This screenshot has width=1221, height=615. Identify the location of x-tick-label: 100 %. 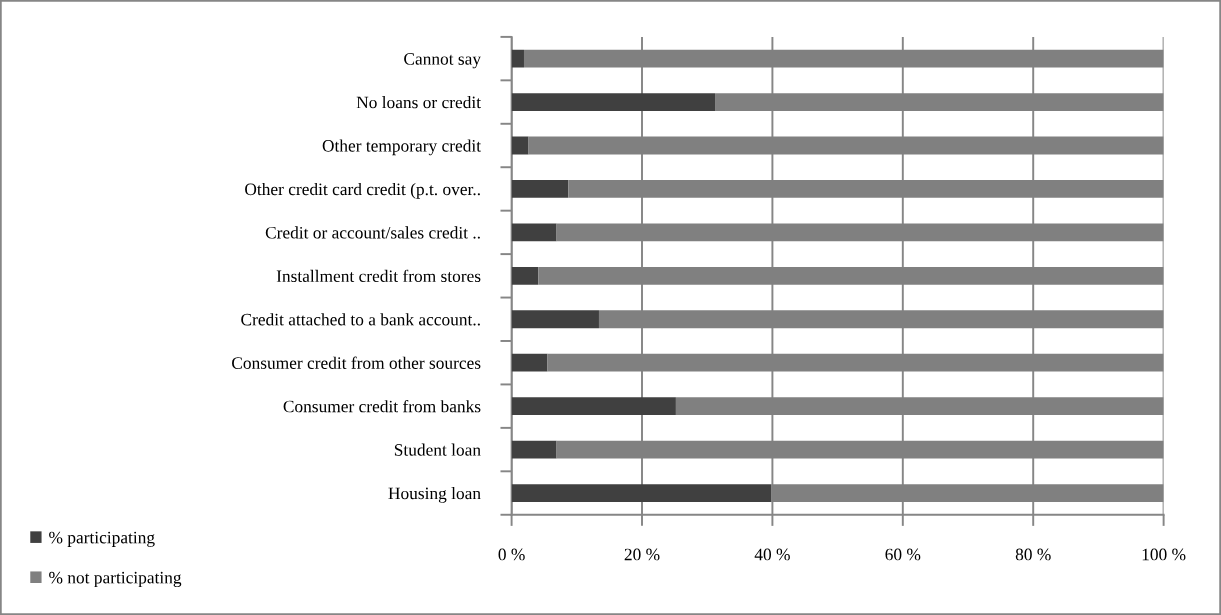
(1164, 554).